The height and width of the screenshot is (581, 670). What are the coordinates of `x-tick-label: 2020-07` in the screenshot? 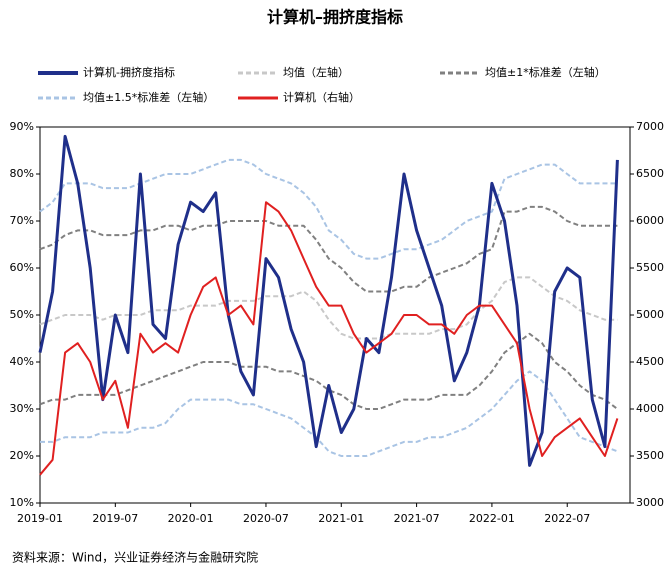 It's located at (266, 518).